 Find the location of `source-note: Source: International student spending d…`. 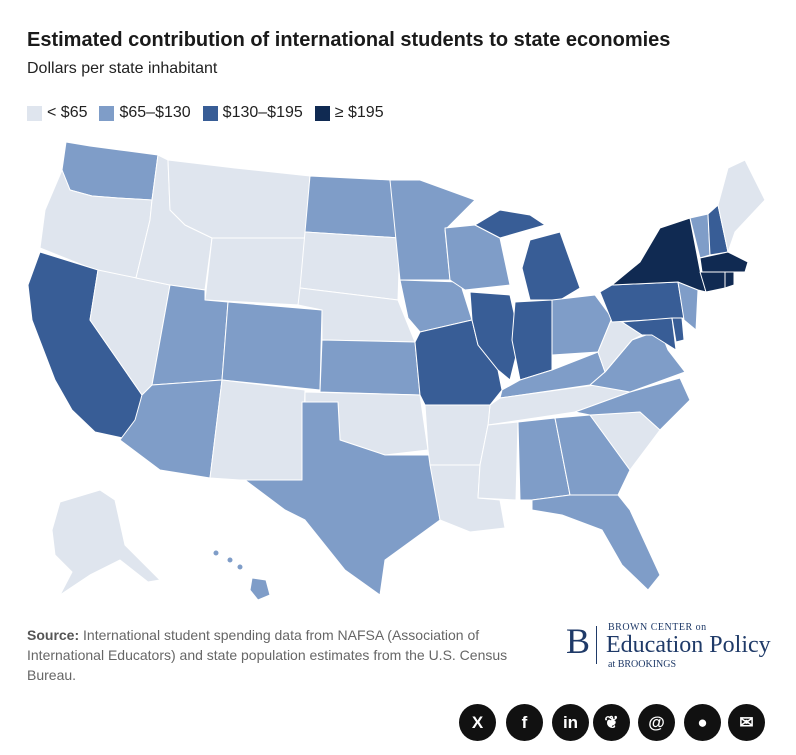

source-note: Source: International student spending d… is located at coordinates (287, 655).